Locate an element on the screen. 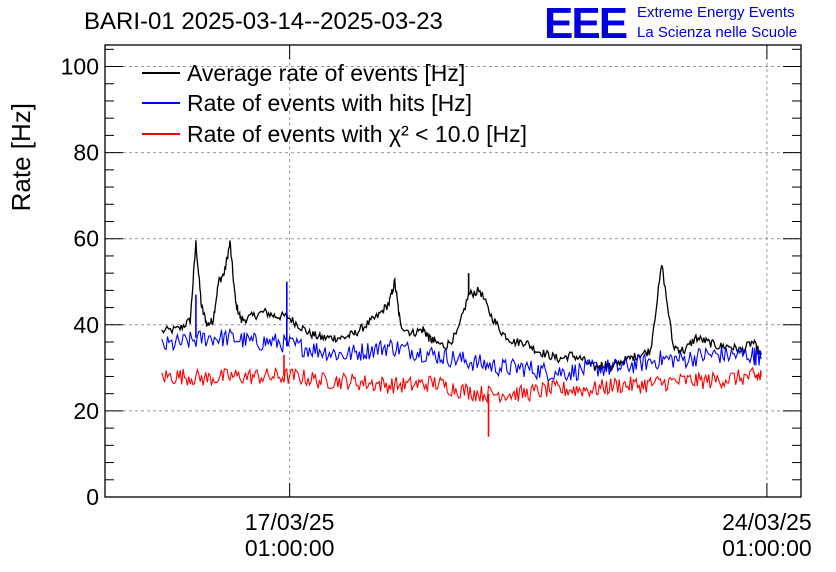  y-tick-label: 80 is located at coordinates (86, 153).